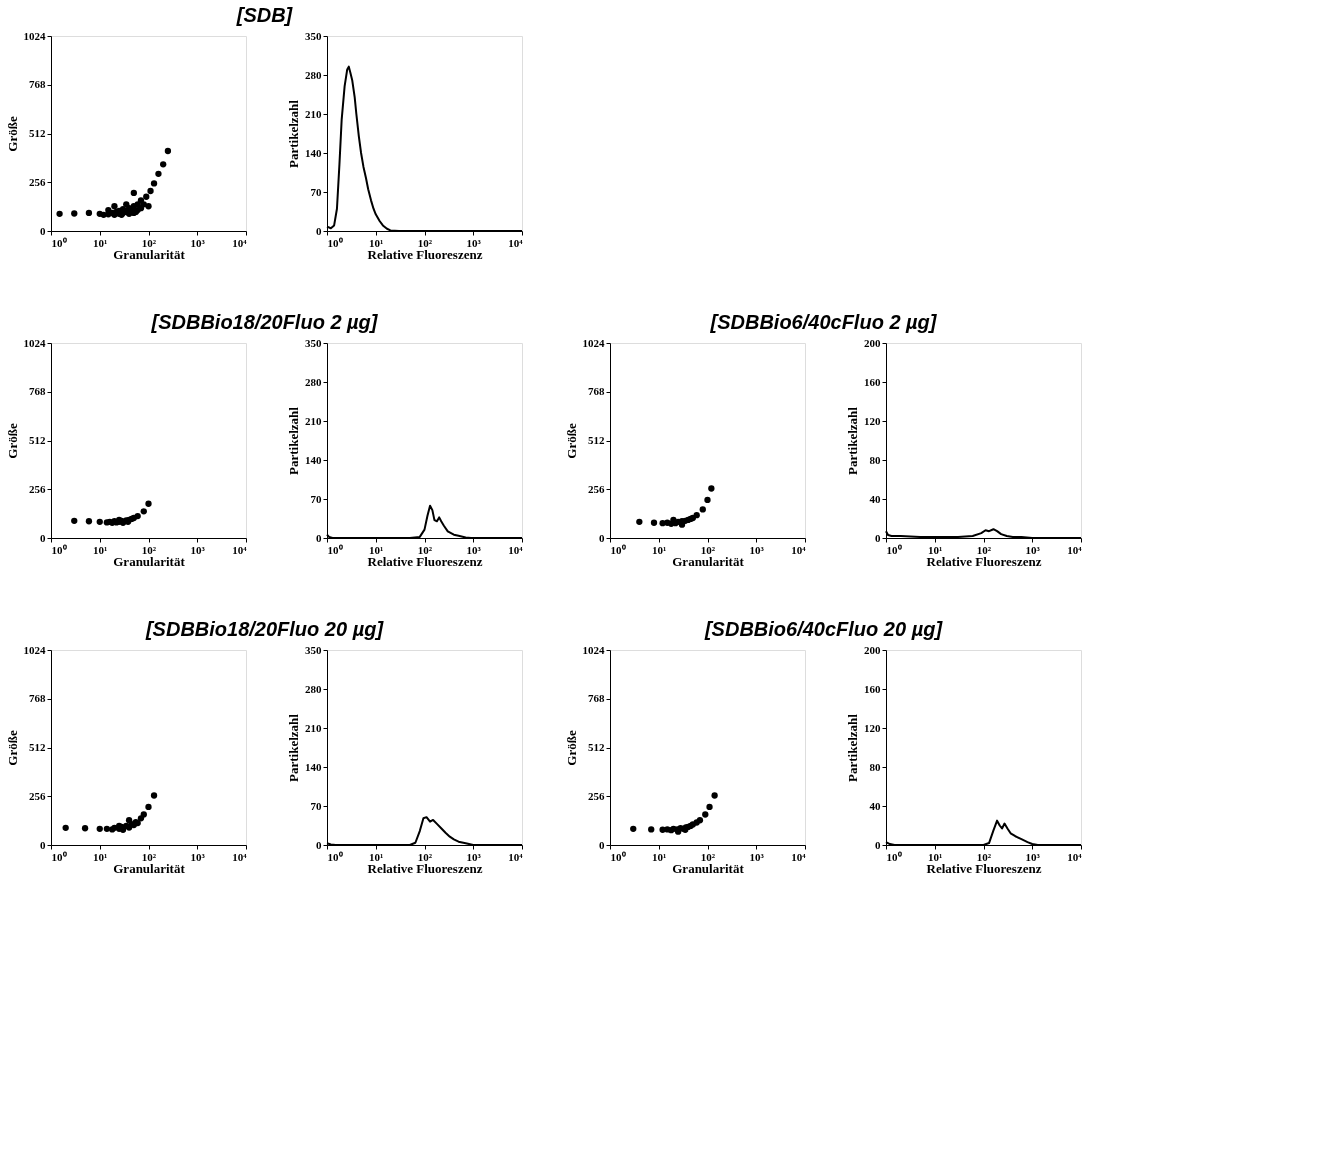  I want to click on chart-title: [SDBBio18/20Fluo 2 µg], so click(264, 321).